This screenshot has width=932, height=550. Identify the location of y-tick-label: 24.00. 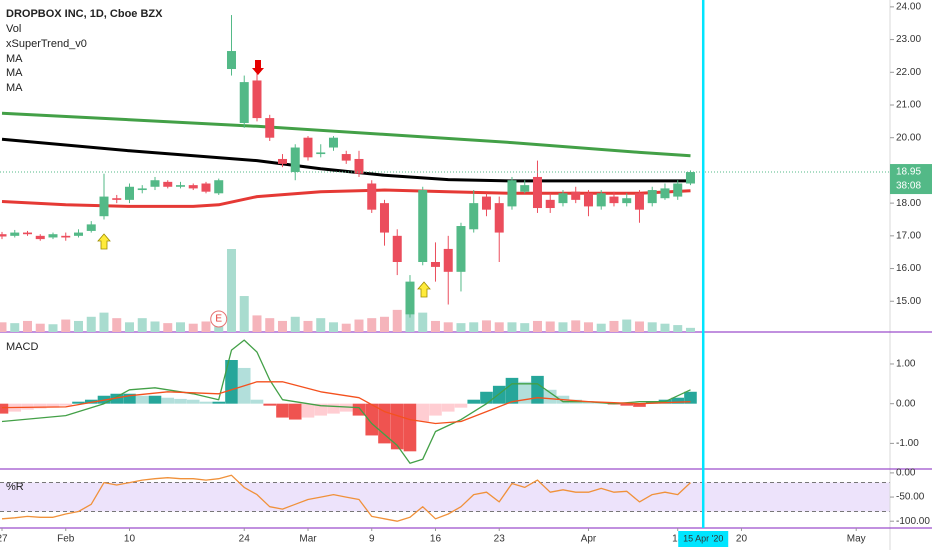
(908, 7).